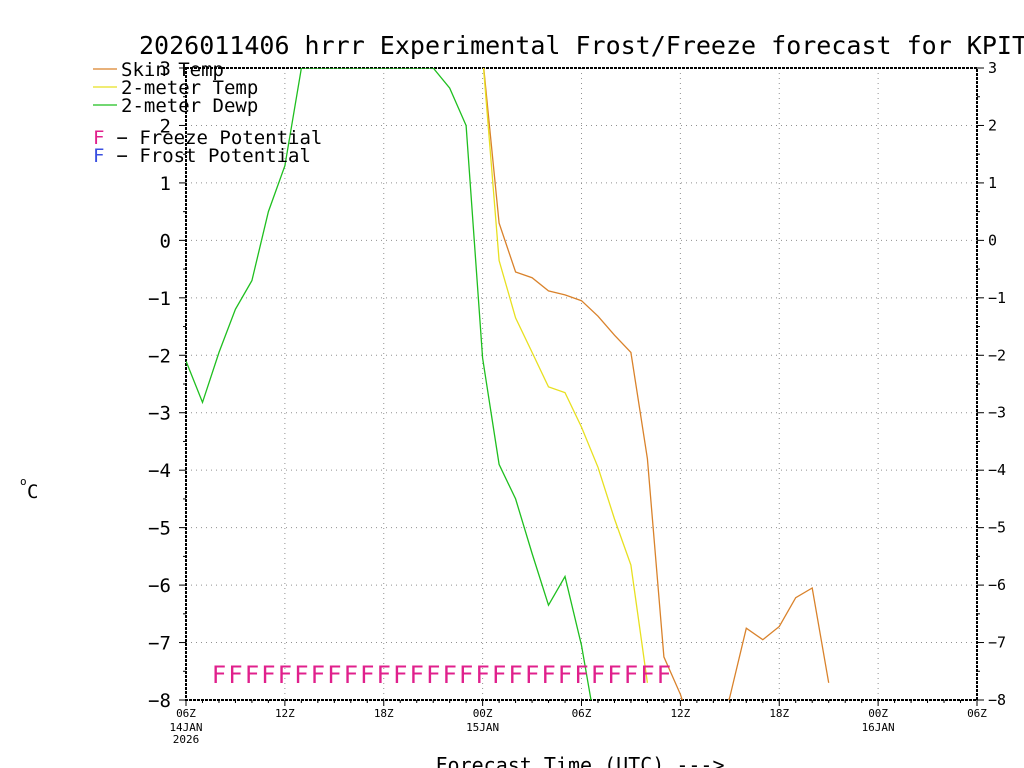  What do you see at coordinates (992, 183) in the screenshot?
I see `y-tick-label-right: 1` at bounding box center [992, 183].